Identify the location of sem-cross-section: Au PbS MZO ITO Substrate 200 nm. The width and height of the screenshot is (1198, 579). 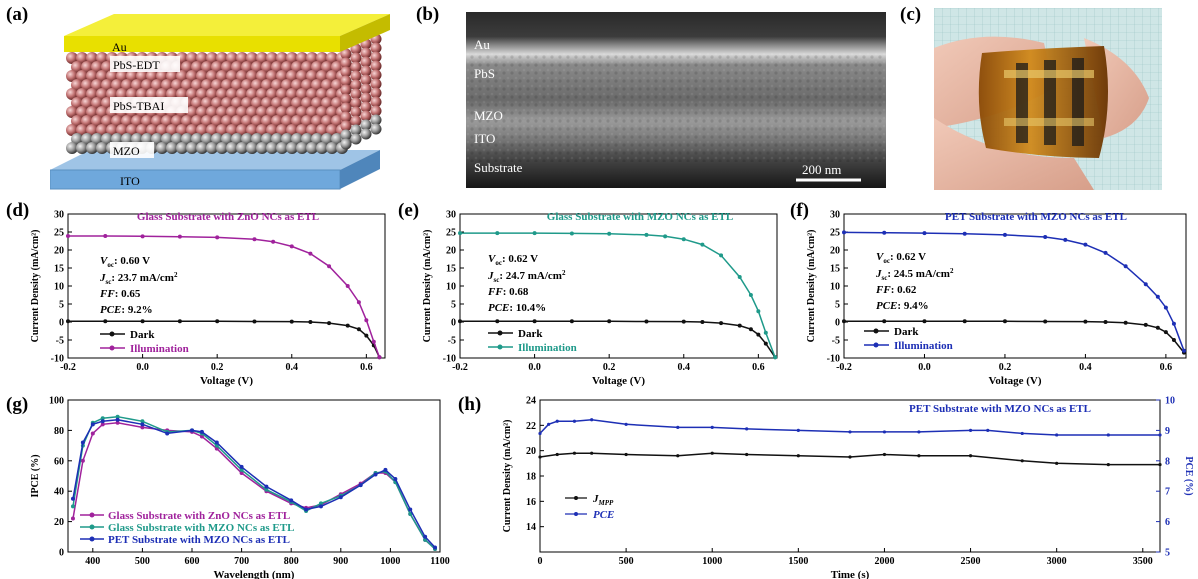
(676, 100).